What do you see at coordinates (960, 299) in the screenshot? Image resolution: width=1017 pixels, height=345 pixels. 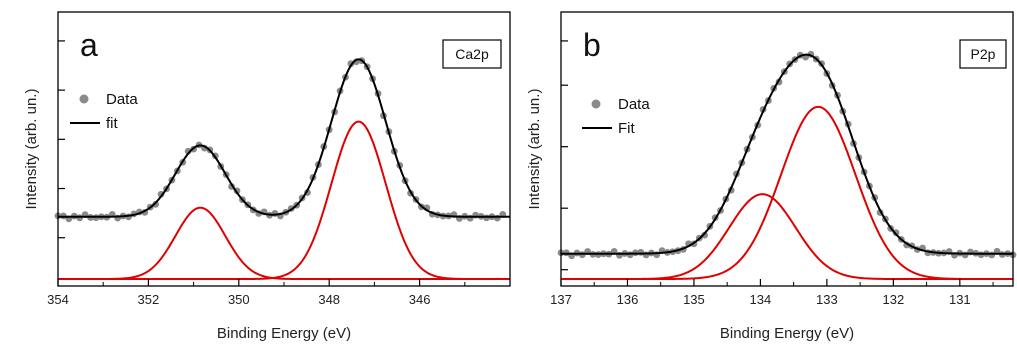 I see `x-tick-label: 131` at bounding box center [960, 299].